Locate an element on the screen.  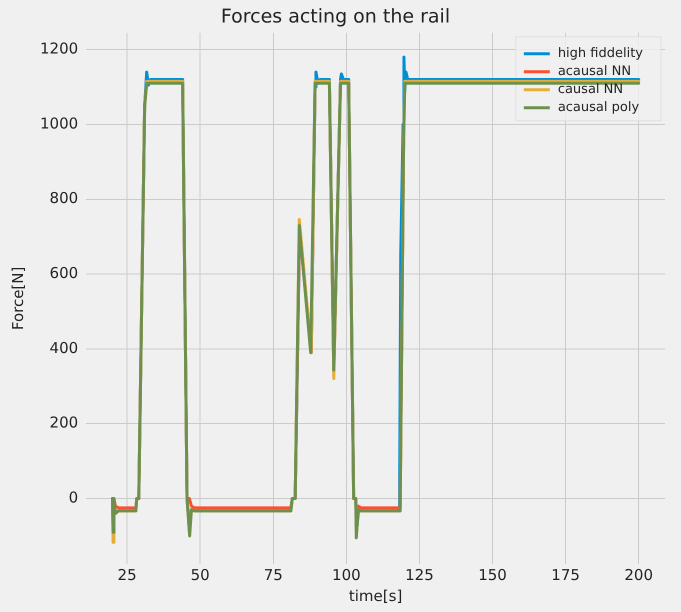
x-tick-label: 125 is located at coordinates (419, 575).